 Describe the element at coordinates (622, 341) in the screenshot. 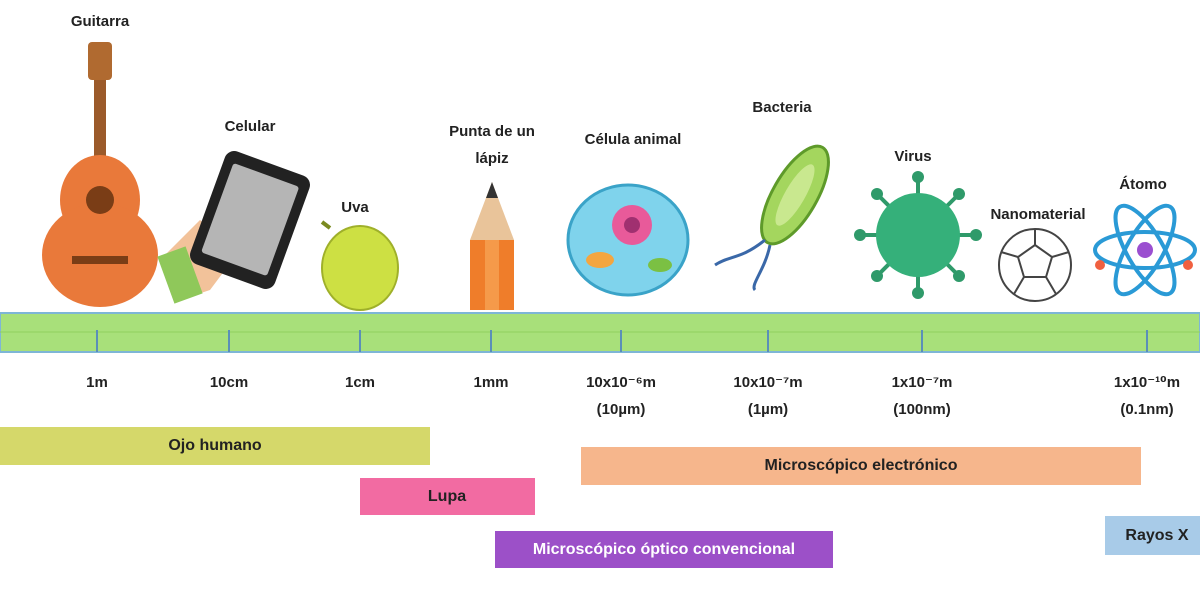

I see `scale-ticks` at that location.